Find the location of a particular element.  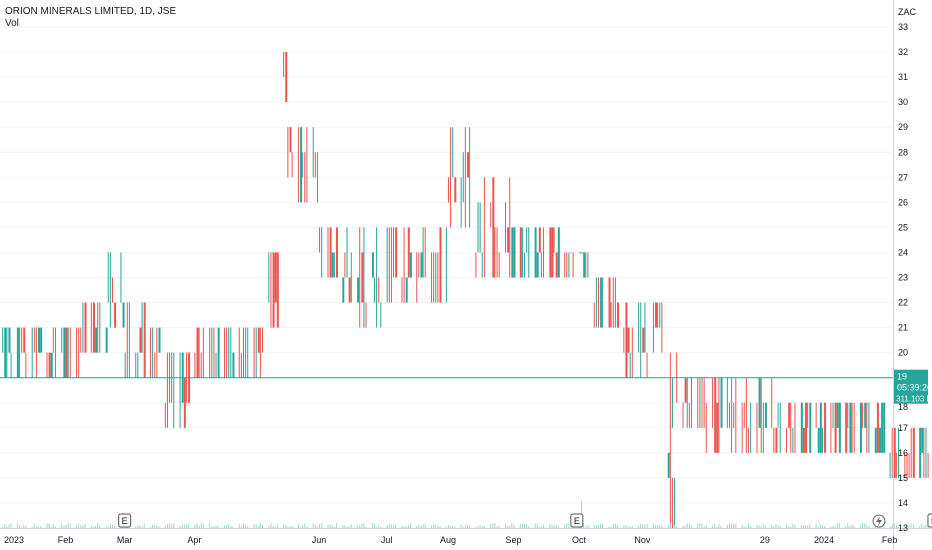

flash-icon is located at coordinates (879, 521).